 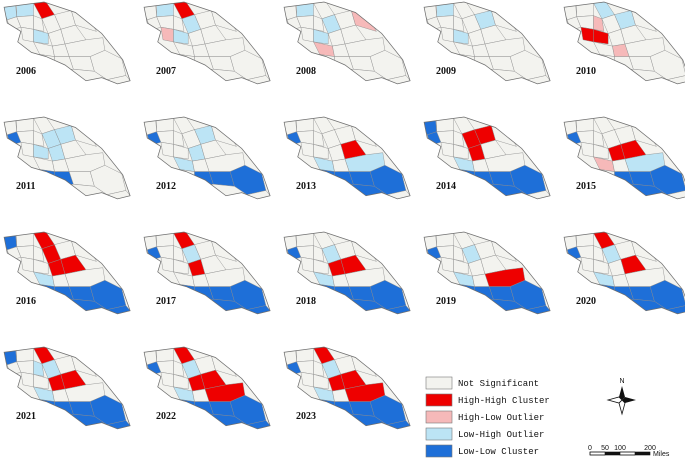 What do you see at coordinates (207, 43) in the screenshot?
I see `map-panel-2007: 2007` at bounding box center [207, 43].